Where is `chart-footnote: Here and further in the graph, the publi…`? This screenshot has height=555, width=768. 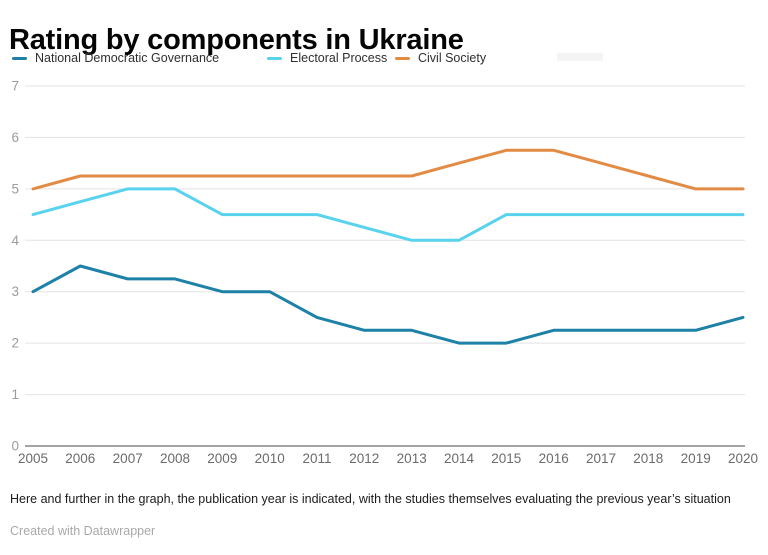 chart-footnote: Here and further in the graph, the publi… is located at coordinates (370, 499).